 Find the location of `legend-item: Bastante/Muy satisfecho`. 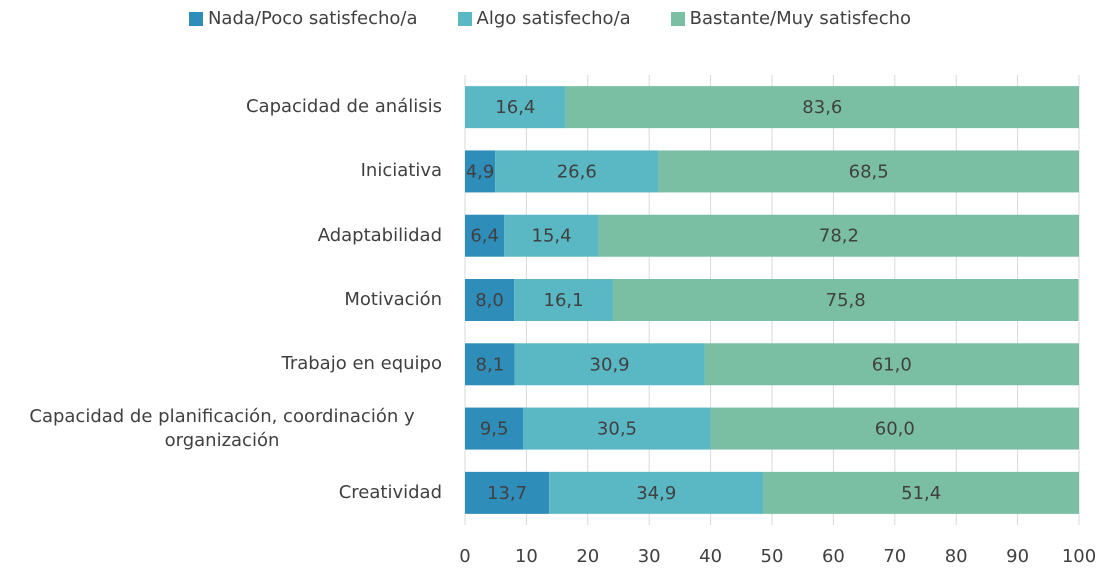

legend-item: Bastante/Muy satisfecho is located at coordinates (791, 18).